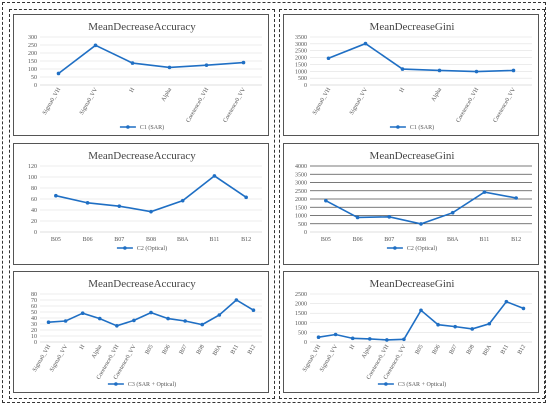 The image size is (550, 407). What do you see at coordinates (301, 208) in the screenshot?
I see `y-tick-label: 1500` at bounding box center [301, 208].